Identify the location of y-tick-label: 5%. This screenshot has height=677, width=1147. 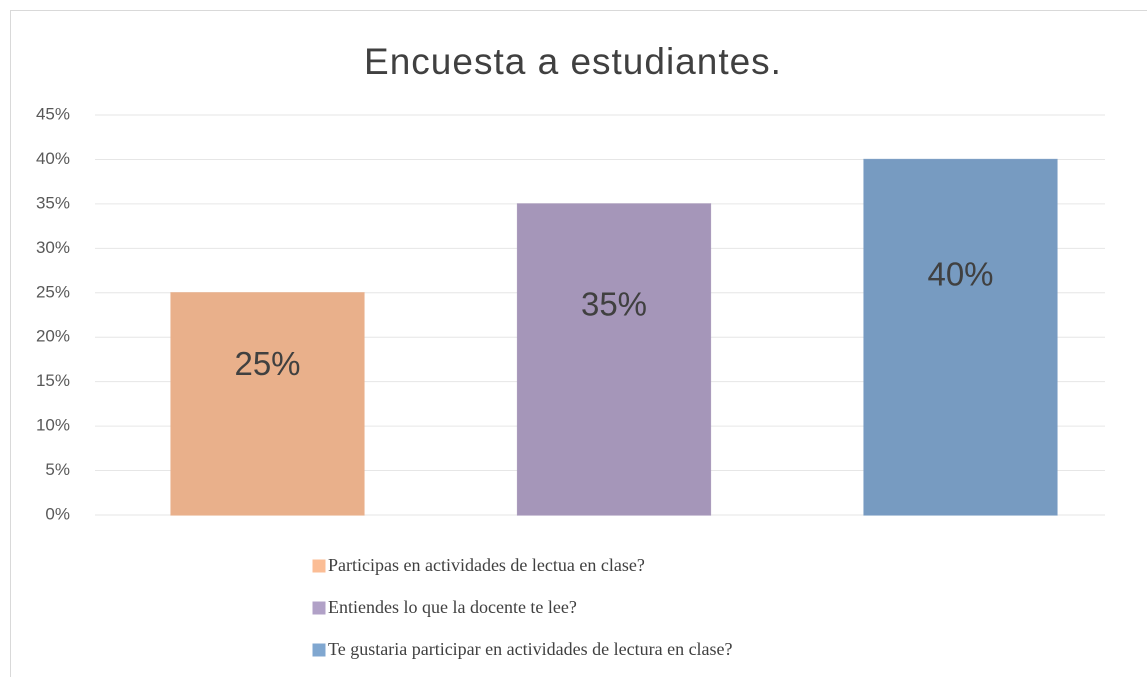
(57, 469).